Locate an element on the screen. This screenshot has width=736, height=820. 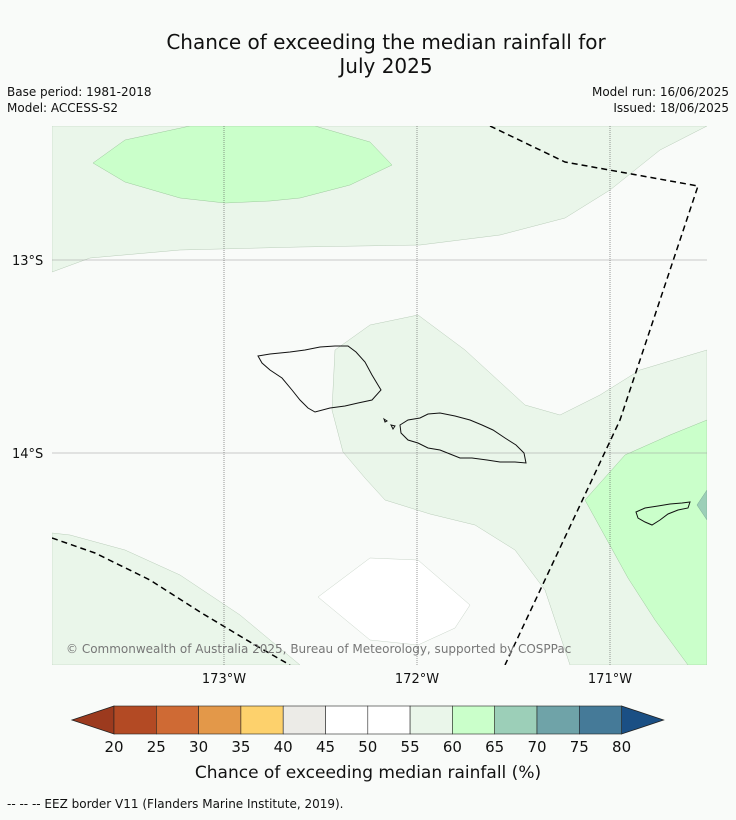
colorbar-tick-label: 40 is located at coordinates (283, 747).